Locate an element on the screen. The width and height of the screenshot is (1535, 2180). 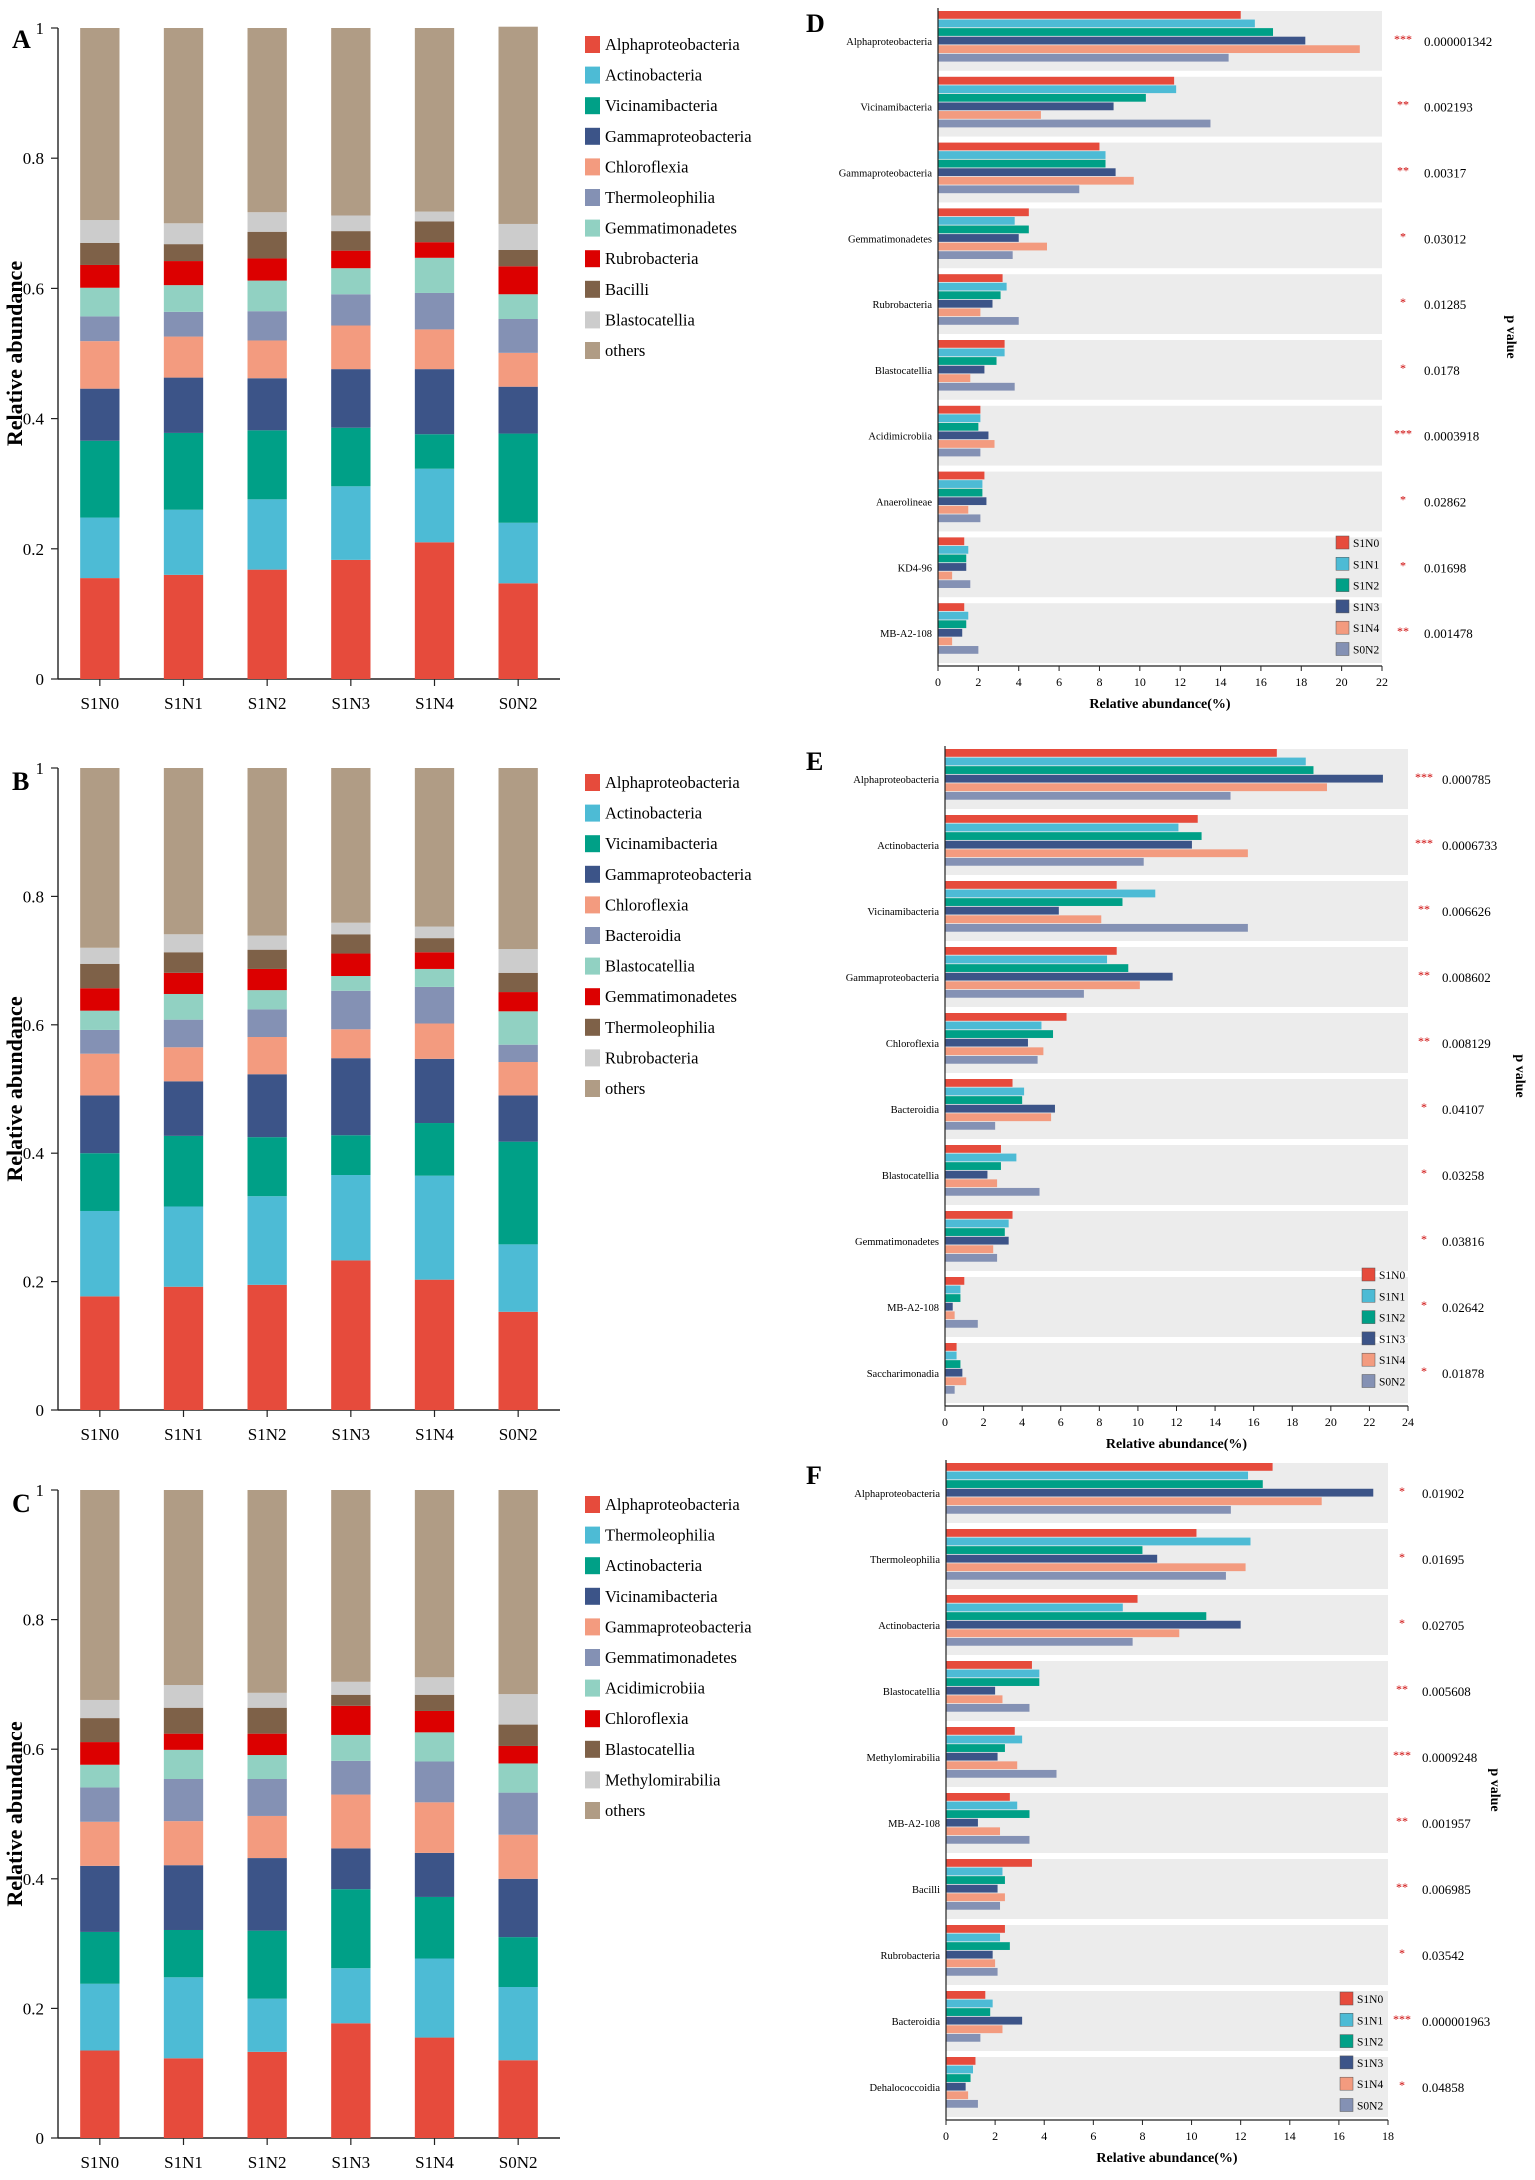
p-value: 0.001478 is located at coordinates (1448, 633).